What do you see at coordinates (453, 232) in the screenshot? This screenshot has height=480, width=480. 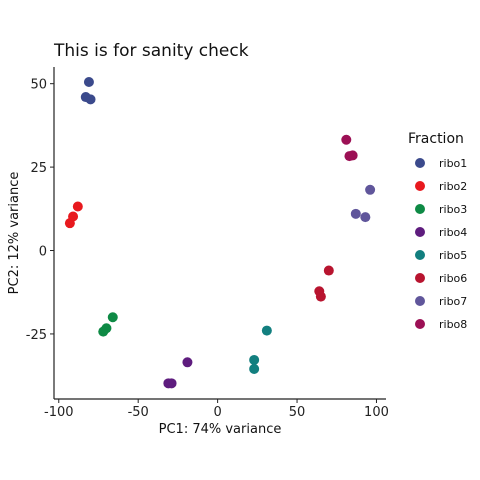 I see `legend-label-ribo4: ribo4` at bounding box center [453, 232].